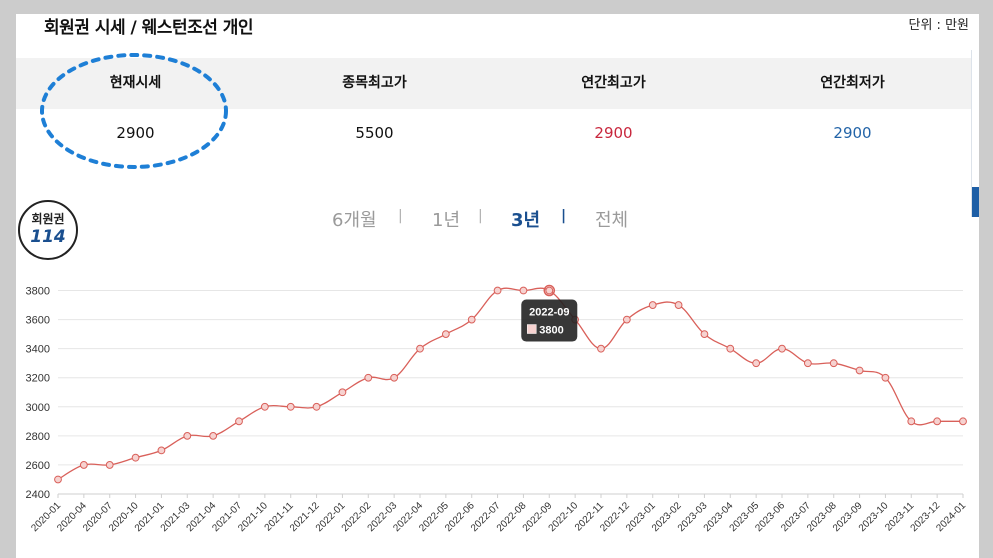 Image resolution: width=993 pixels, height=558 pixels. What do you see at coordinates (38, 408) in the screenshot?
I see `y-tick-label: 3000` at bounding box center [38, 408].